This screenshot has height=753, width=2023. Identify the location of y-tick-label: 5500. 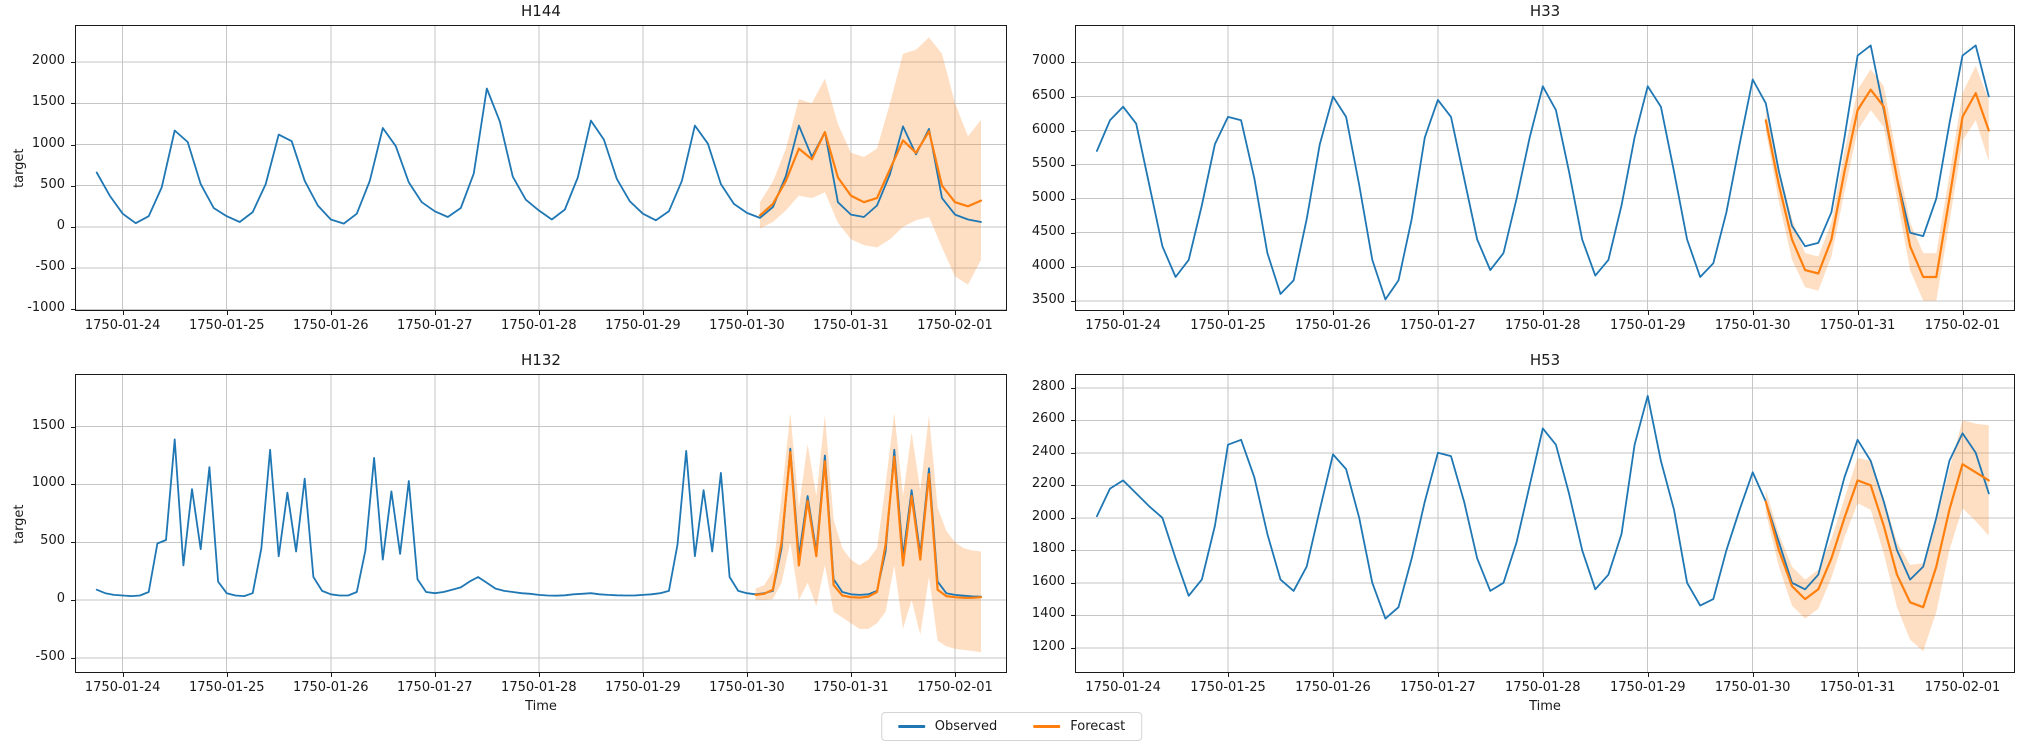
(1048, 163).